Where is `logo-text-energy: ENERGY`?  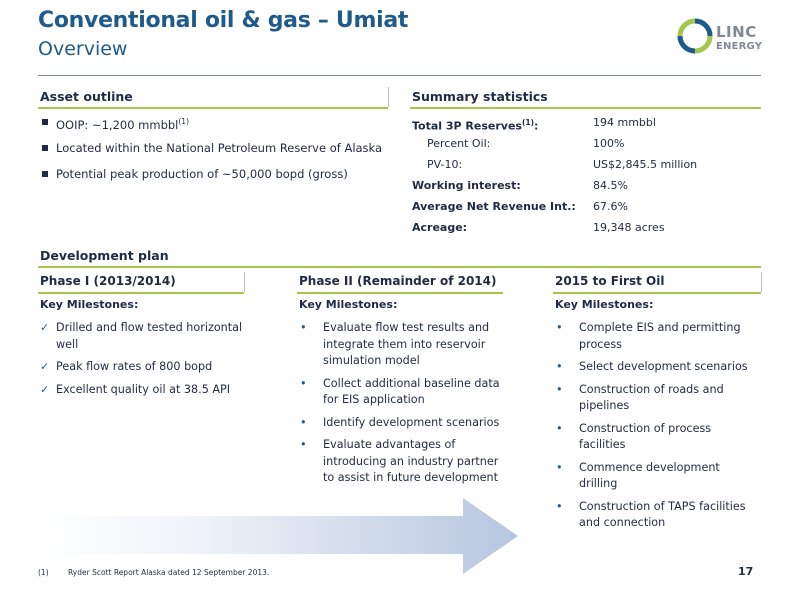 logo-text-energy: ENERGY is located at coordinates (739, 46).